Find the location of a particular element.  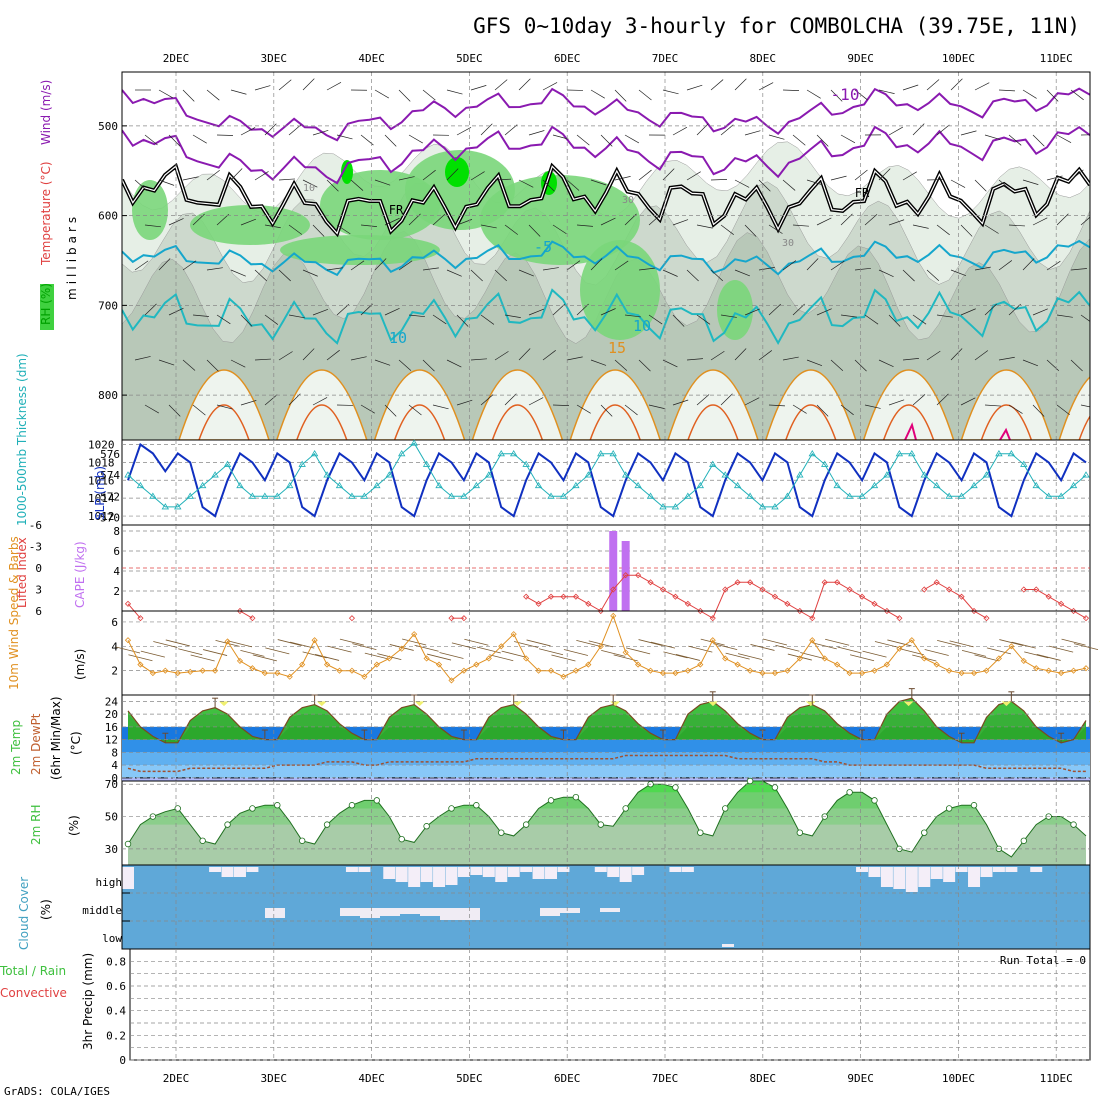

slp-tick-label: 1018 is located at coordinates (101, 462).